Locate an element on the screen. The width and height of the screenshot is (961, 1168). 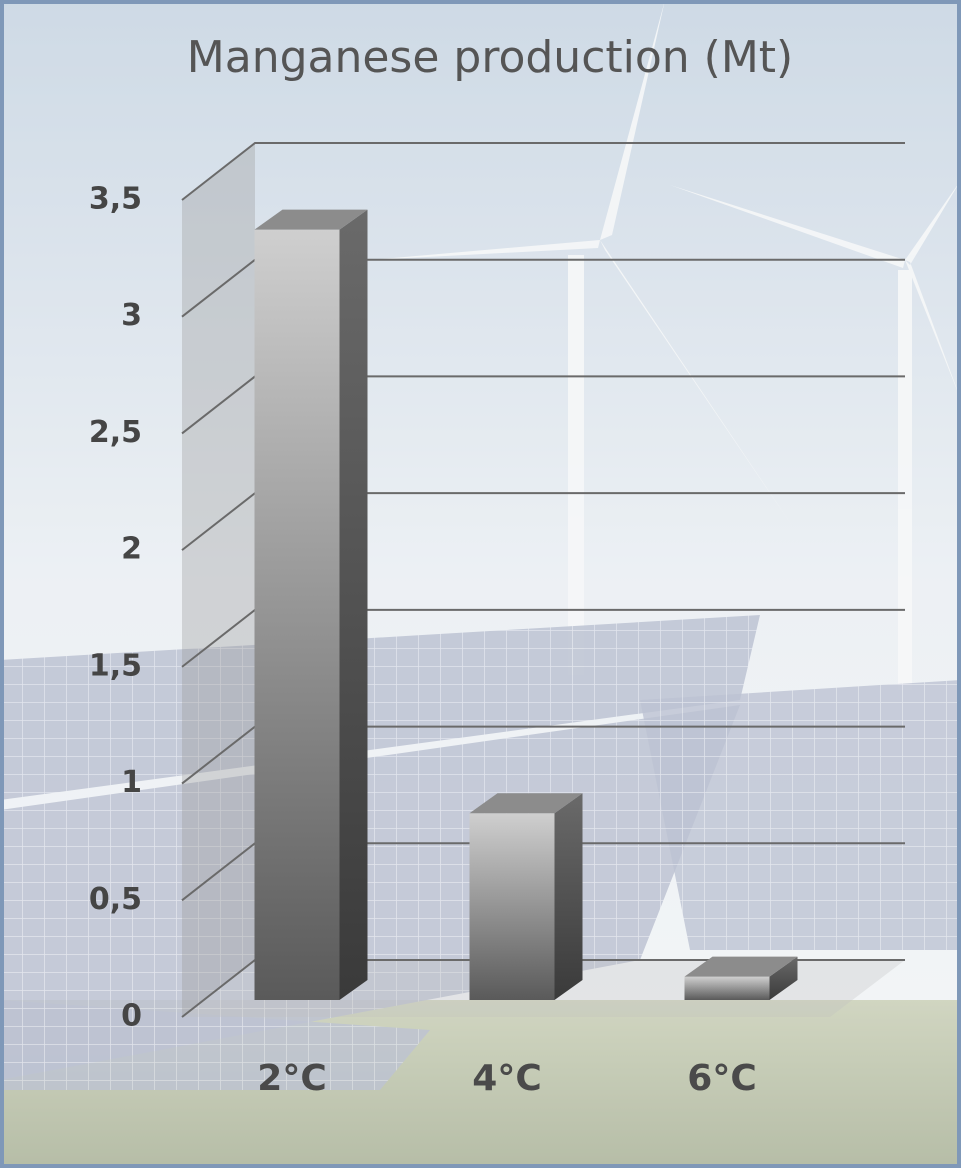
x-tick-label: 4°C is located at coordinates (506, 1078).